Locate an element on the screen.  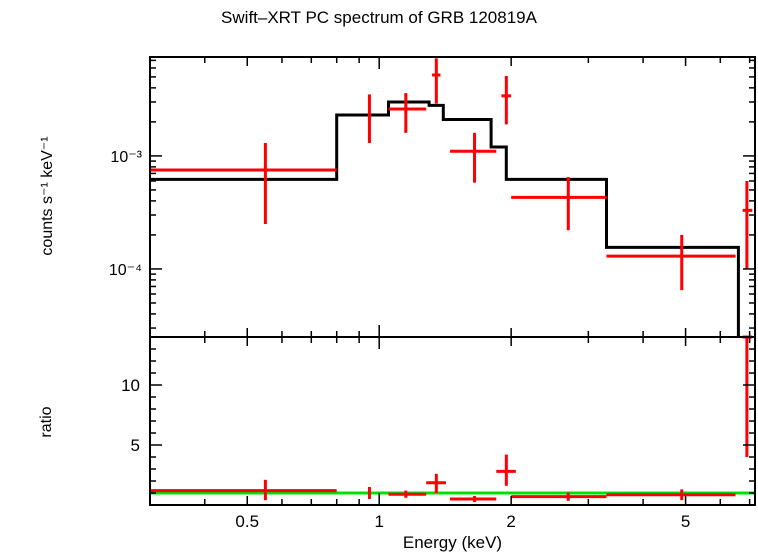
x-axis-label: Energy (keV) is located at coordinates (452, 542).